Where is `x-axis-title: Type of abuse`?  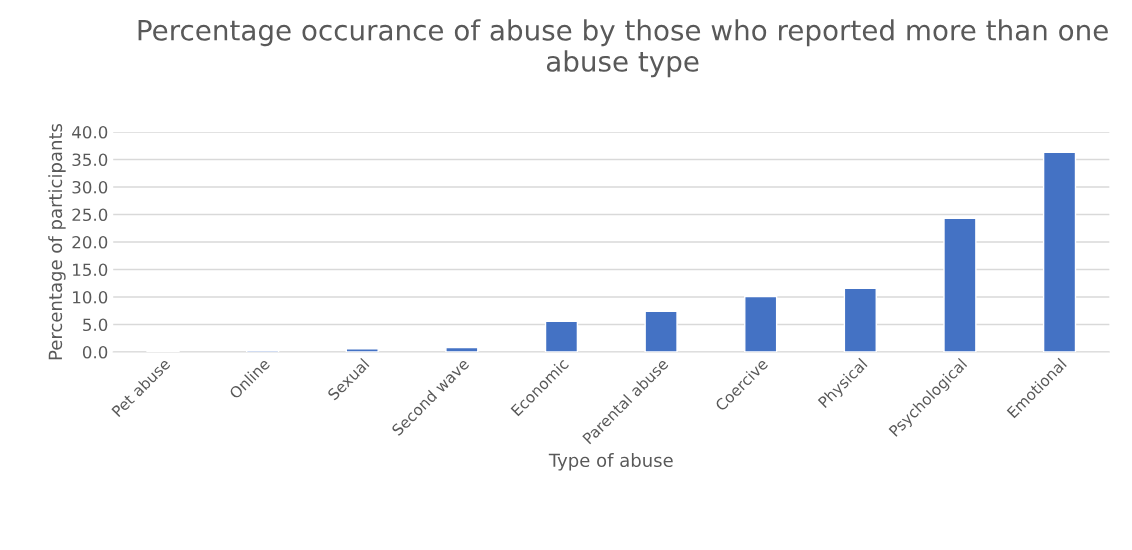
x-axis-title: Type of abuse is located at coordinates (610, 462).